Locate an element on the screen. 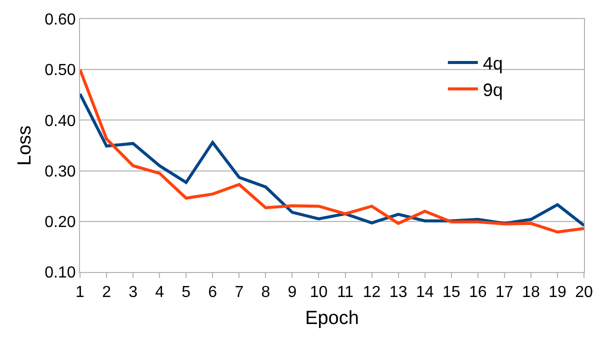 The image size is (605, 340). x-tick-label: 1 is located at coordinates (80, 293).